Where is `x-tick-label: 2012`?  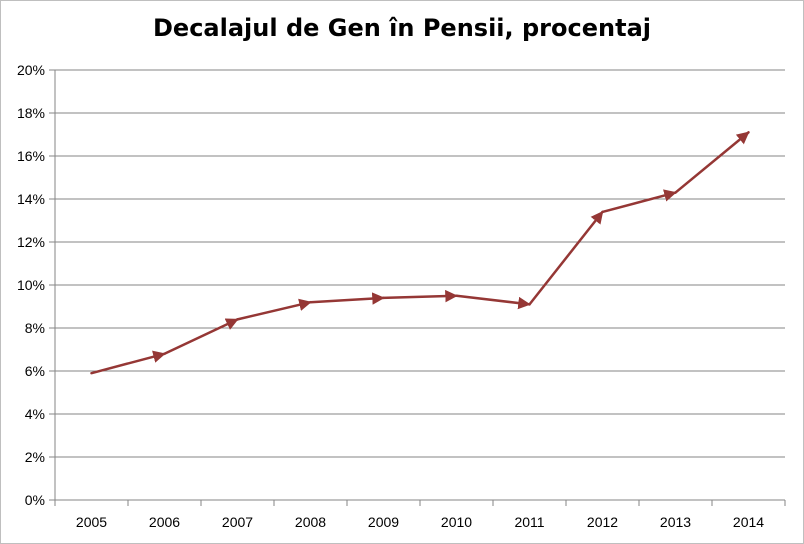 x-tick-label: 2012 is located at coordinates (602, 522).